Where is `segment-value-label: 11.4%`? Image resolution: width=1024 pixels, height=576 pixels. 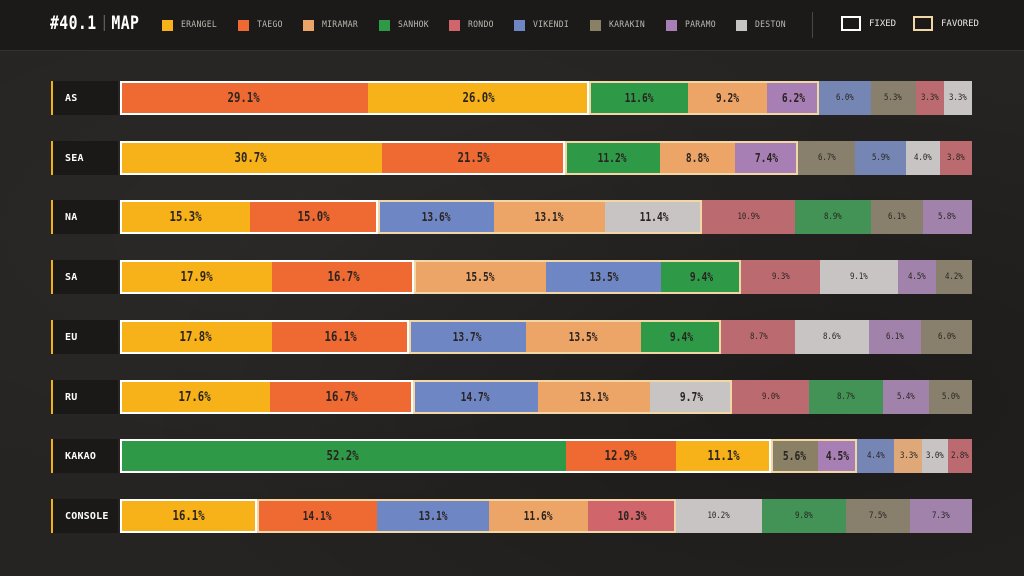
segment-value-label: 11.4% is located at coordinates (654, 217).